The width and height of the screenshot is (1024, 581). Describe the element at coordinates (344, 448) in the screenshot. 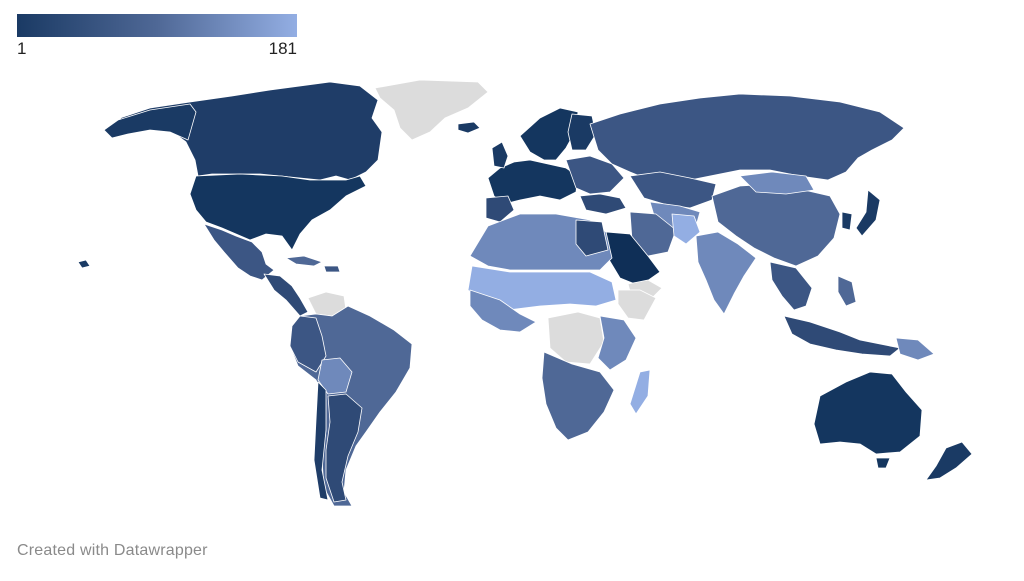

I see `region-argentina` at that location.